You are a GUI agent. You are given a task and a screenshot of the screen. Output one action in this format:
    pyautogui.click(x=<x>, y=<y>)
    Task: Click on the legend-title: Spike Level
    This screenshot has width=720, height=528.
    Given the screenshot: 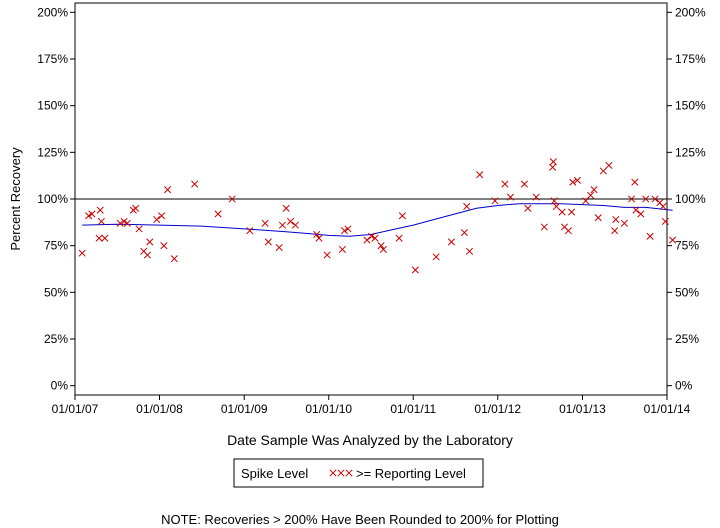 What is the action you would take?
    pyautogui.click(x=274, y=473)
    